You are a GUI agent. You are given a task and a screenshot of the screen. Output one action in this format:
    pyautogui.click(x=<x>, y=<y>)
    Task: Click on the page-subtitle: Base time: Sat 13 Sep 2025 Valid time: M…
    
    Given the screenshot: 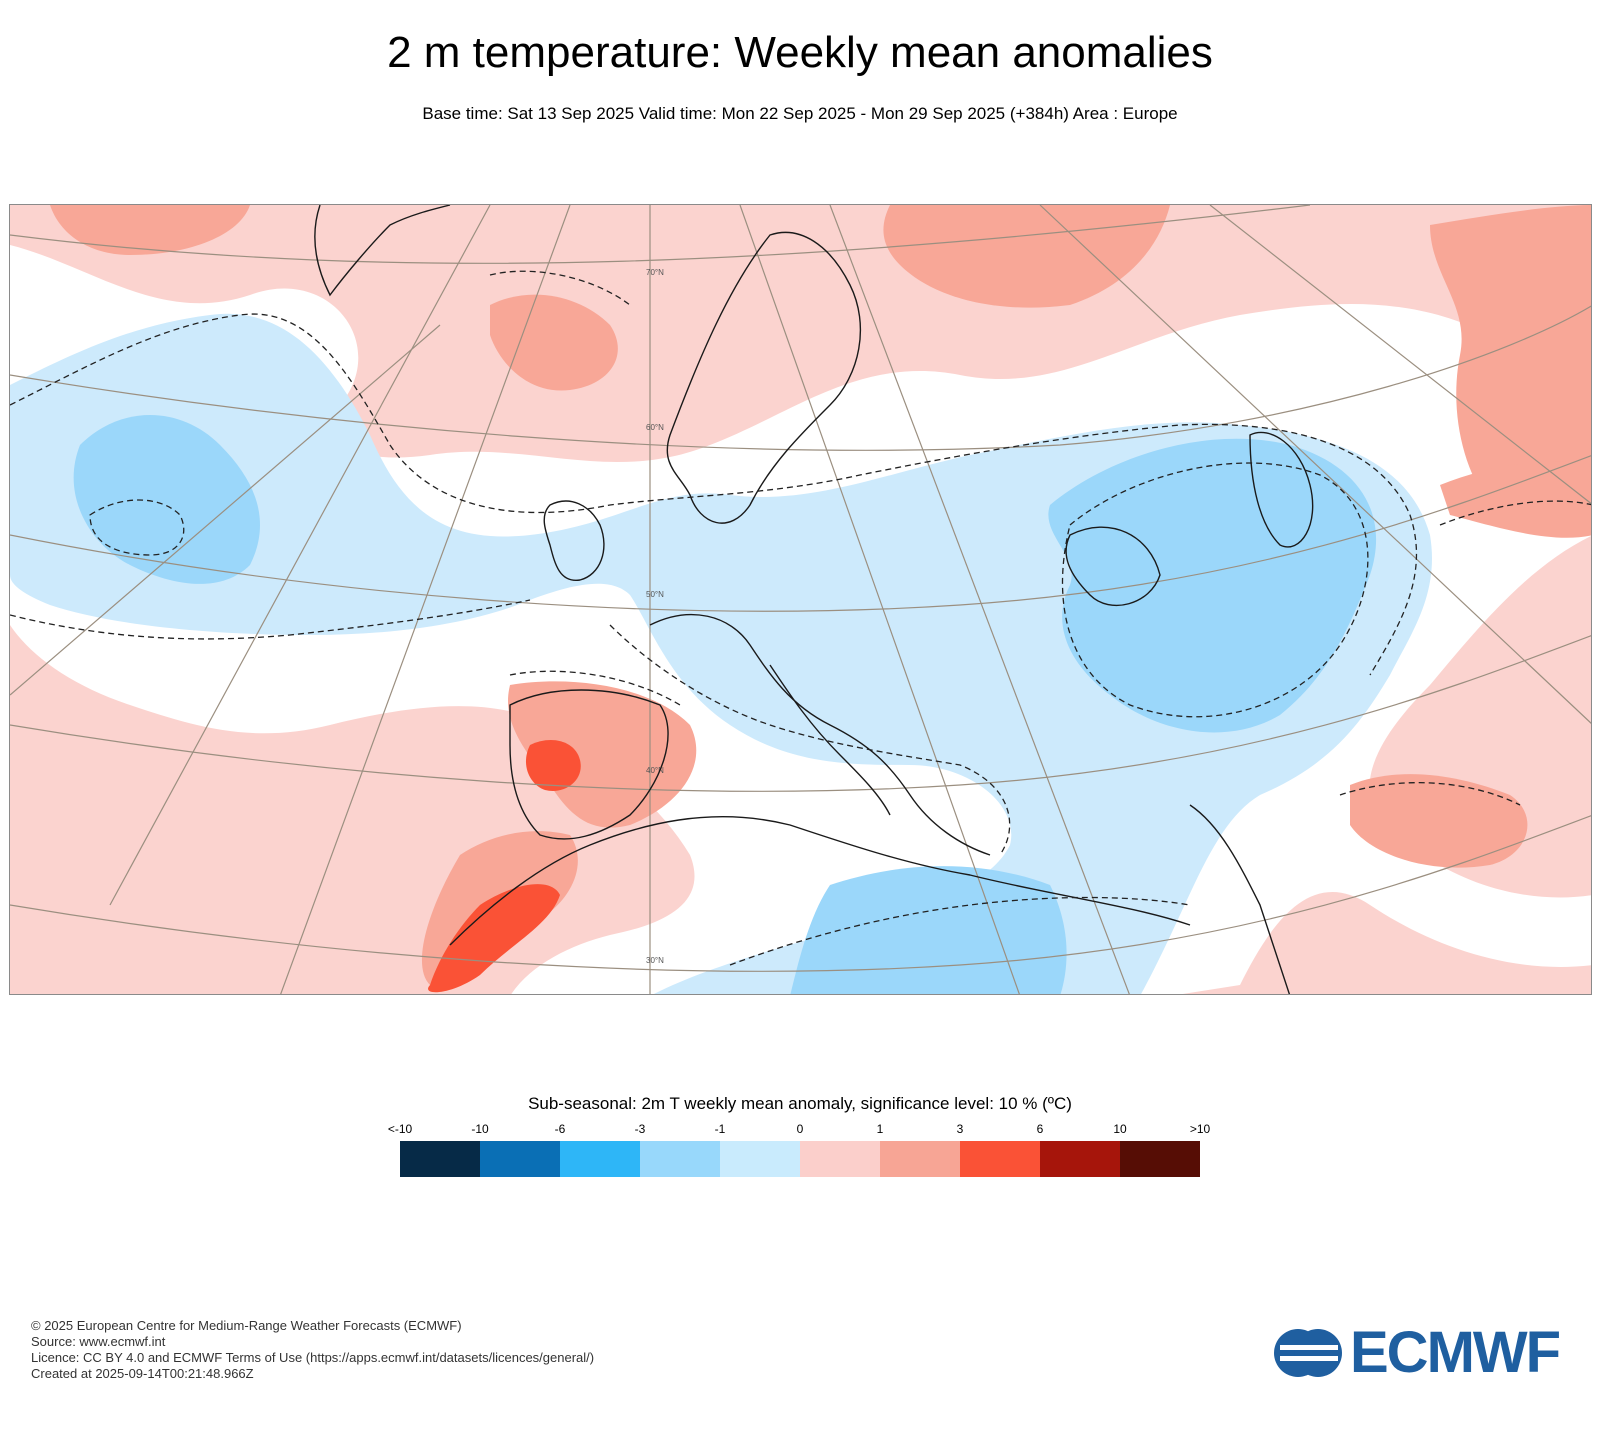 What is the action you would take?
    pyautogui.click(x=800, y=113)
    